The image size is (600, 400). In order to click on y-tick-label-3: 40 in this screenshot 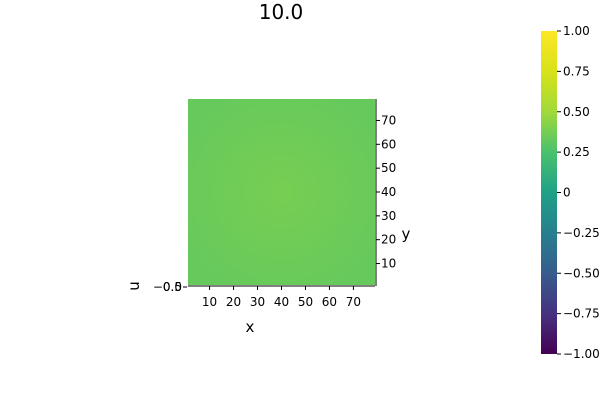, I will do `click(388, 192)`.